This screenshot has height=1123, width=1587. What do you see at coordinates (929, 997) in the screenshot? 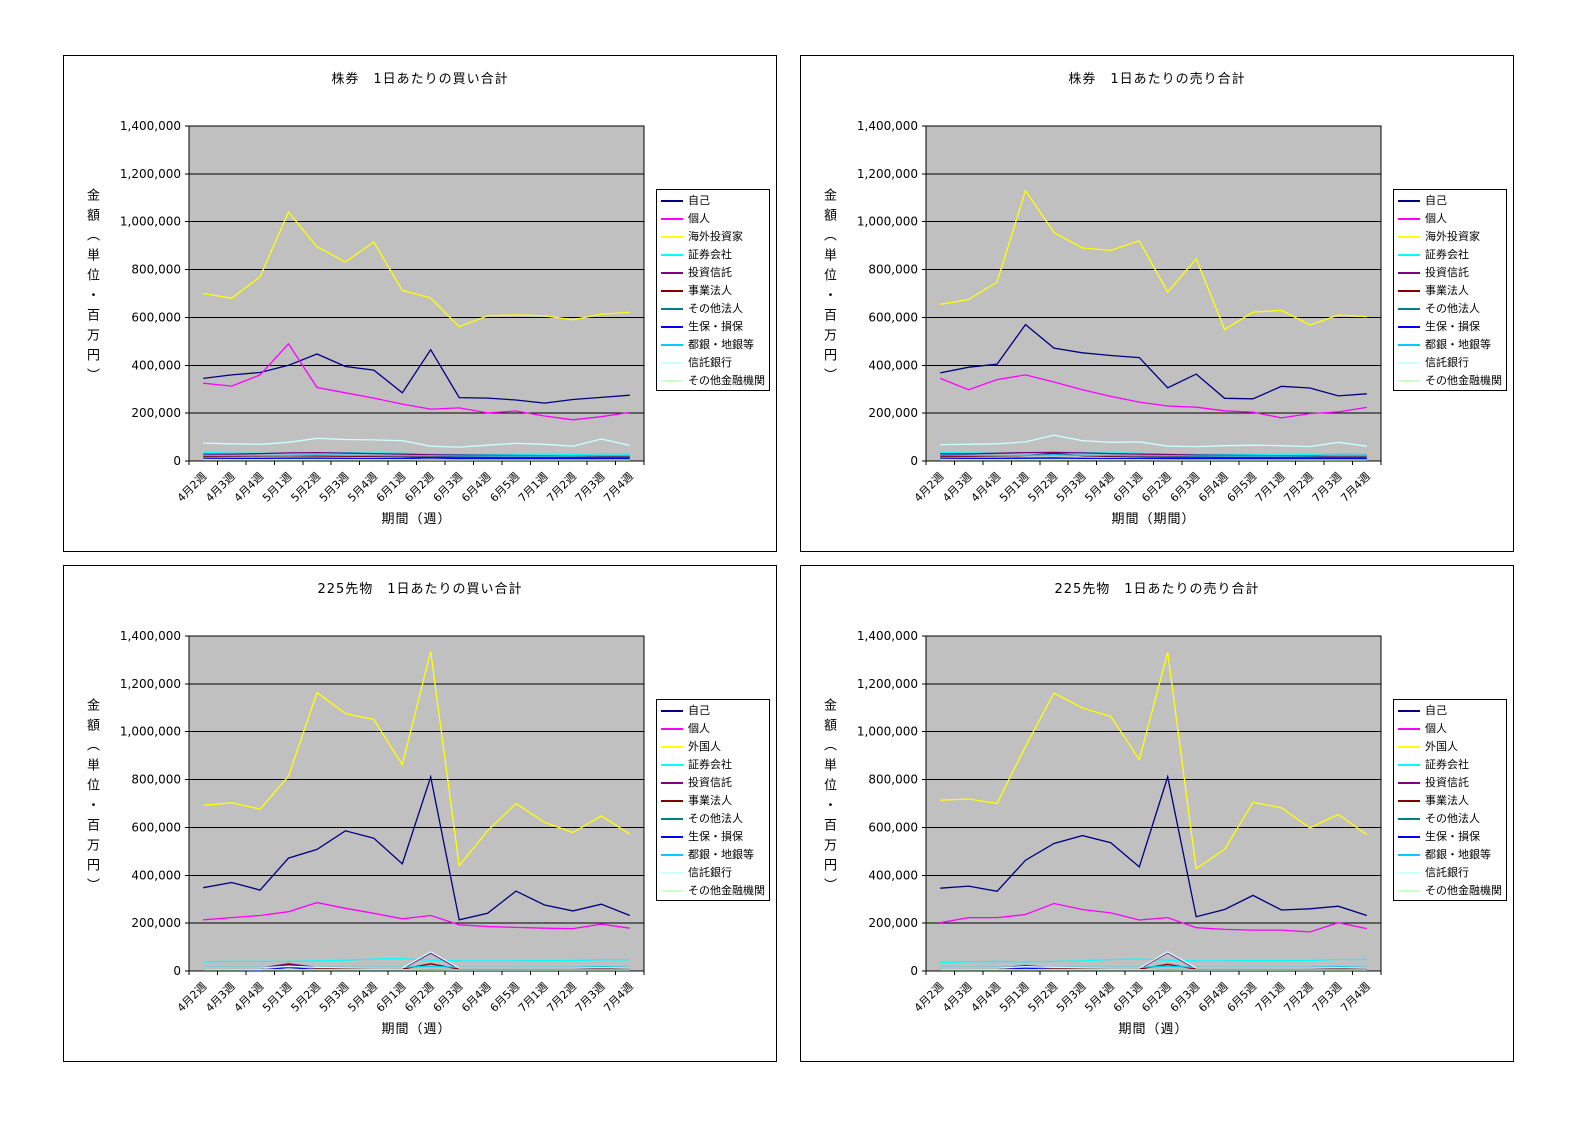
I see `x-tick-label: 4月2週` at bounding box center [929, 997].